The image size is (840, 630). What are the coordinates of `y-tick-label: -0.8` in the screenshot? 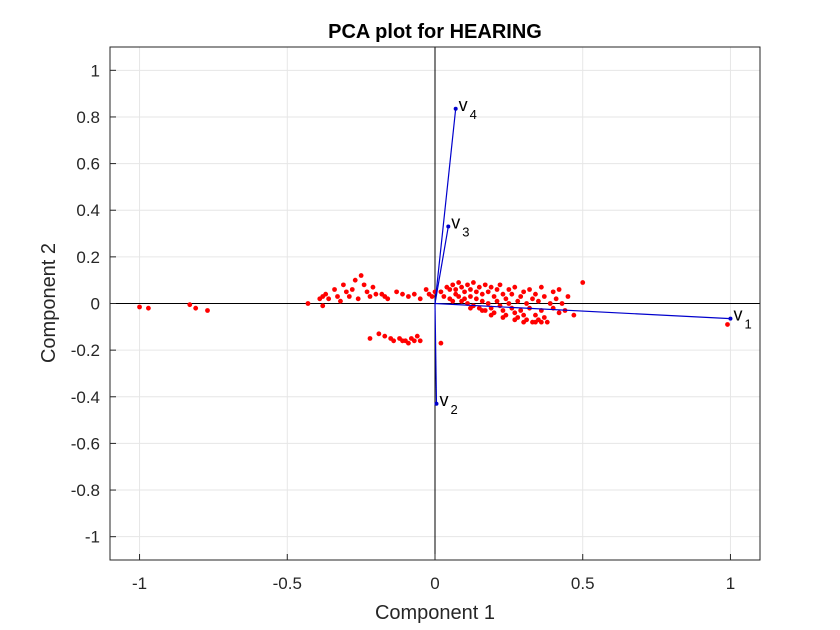 It's located at (85, 490).